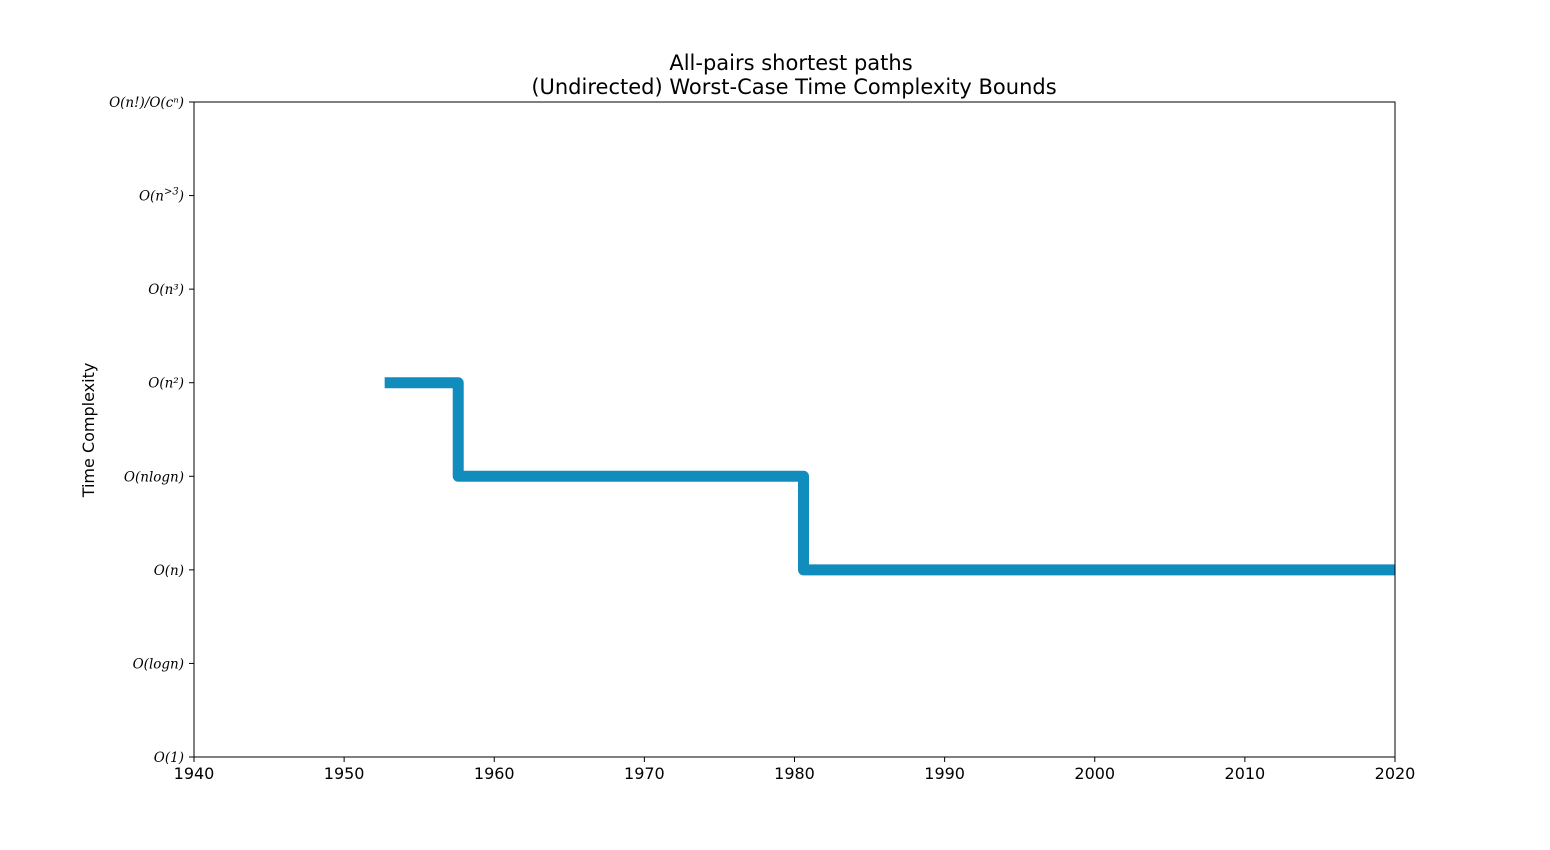  Describe the element at coordinates (146, 103) in the screenshot. I see `y-tick-label: O(n!)/O(cⁿ)` at that location.